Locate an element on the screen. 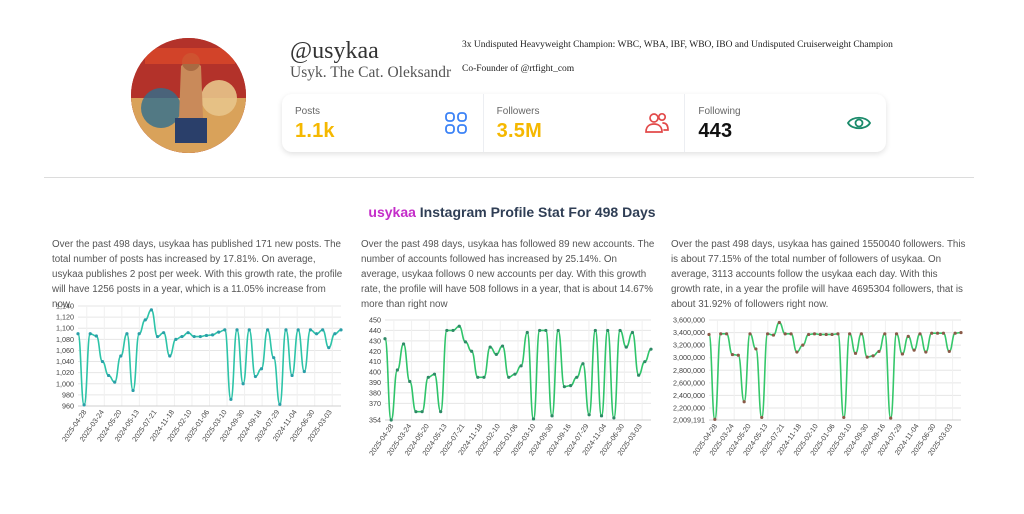 Image resolution: width=1024 pixels, height=514 pixels. stat-posts: Posts 1.1k is located at coordinates (383, 123).